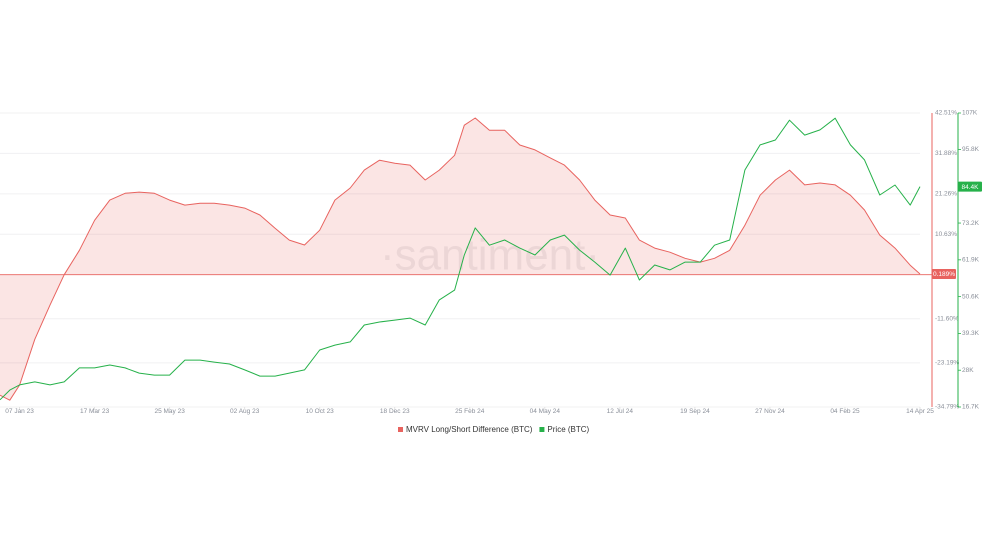 Image resolution: width=984 pixels, height=559 pixels. Describe the element at coordinates (245, 411) in the screenshot. I see `x-tick-label: 02 Aug 23` at that location.